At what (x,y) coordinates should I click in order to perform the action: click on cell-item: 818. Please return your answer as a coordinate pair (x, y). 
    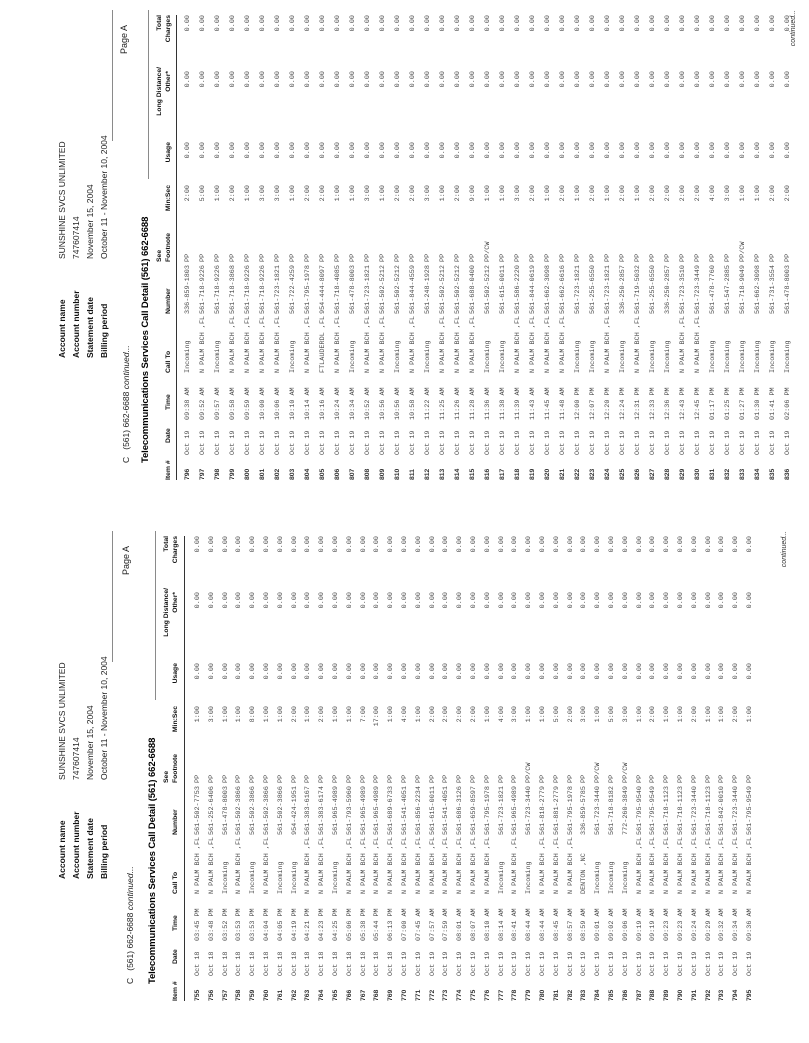
    Looking at the image, I should click on (517, 474).